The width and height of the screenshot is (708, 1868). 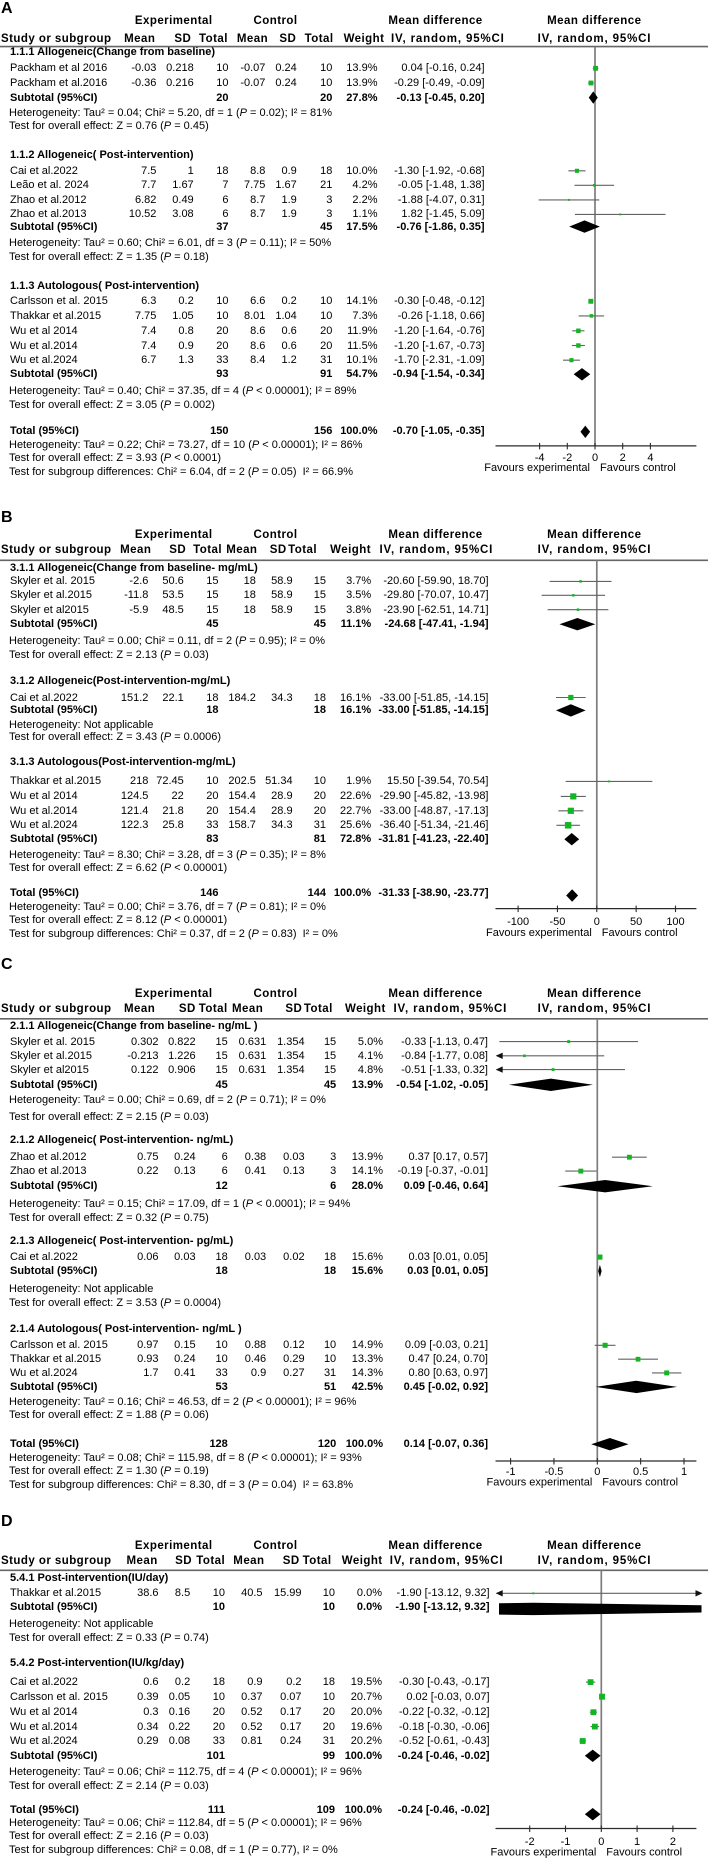 What do you see at coordinates (553, 1472) in the screenshot?
I see `svg-text: -0.5` at bounding box center [553, 1472].